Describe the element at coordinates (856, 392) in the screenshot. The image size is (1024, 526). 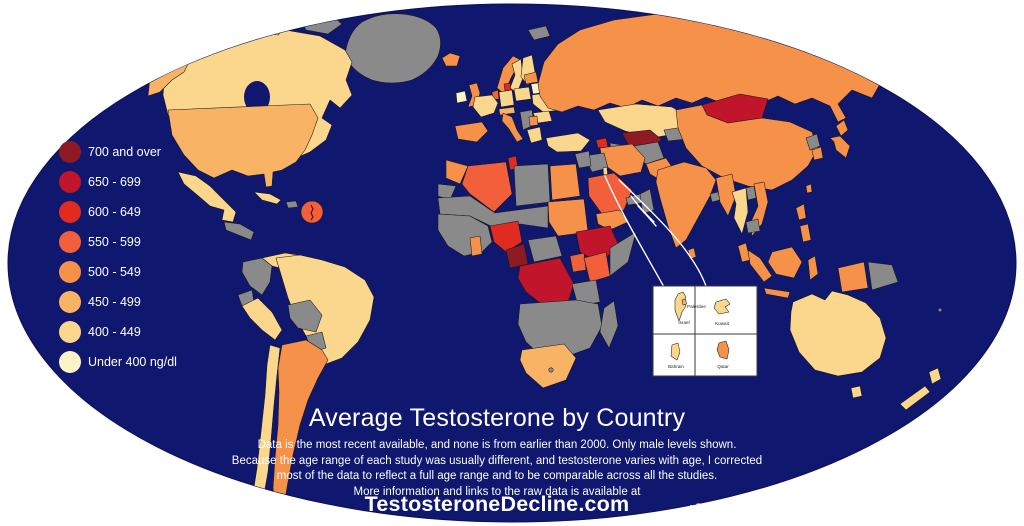
I see `country-tasmania` at that location.